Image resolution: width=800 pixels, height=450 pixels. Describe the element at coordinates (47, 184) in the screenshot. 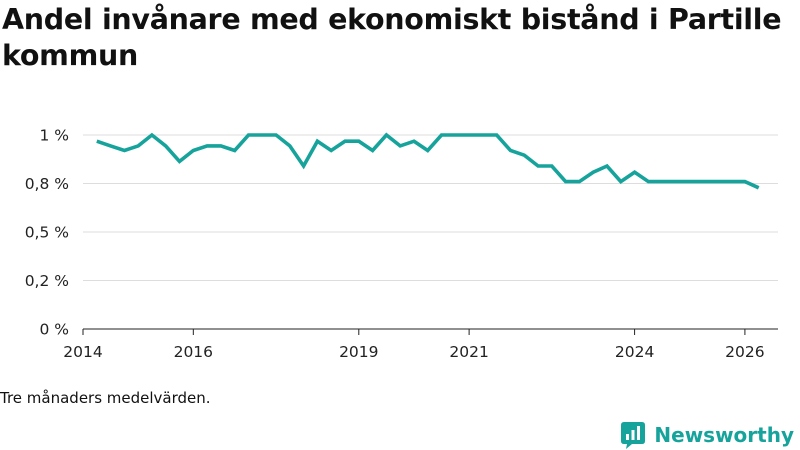

I see `y-tick-label: 0,8 %` at that location.